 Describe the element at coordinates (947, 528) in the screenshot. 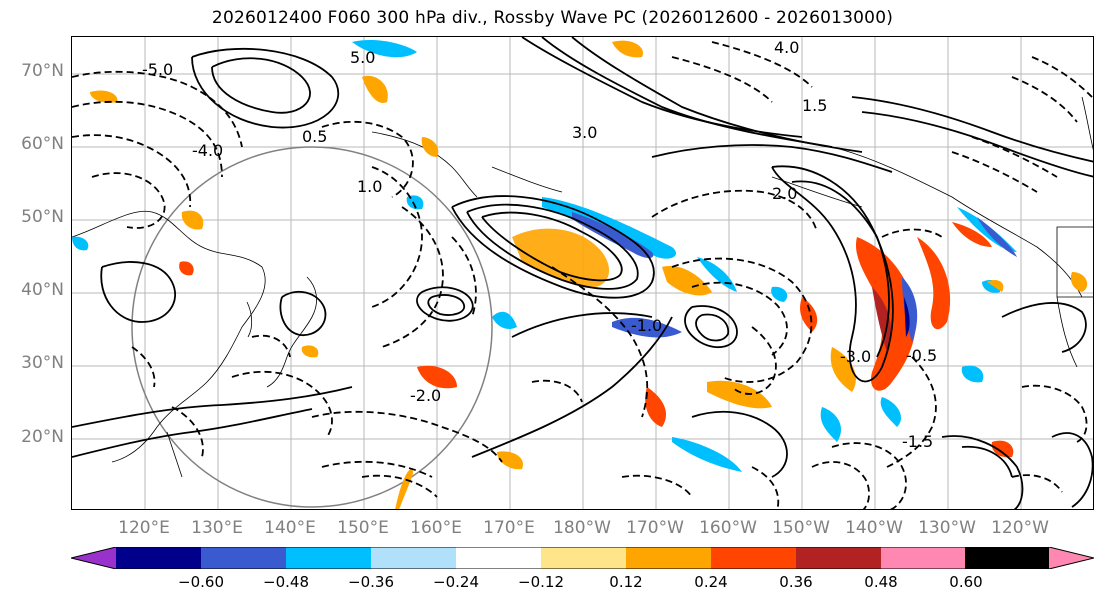

I see `lon-label-130w: 130°W` at that location.